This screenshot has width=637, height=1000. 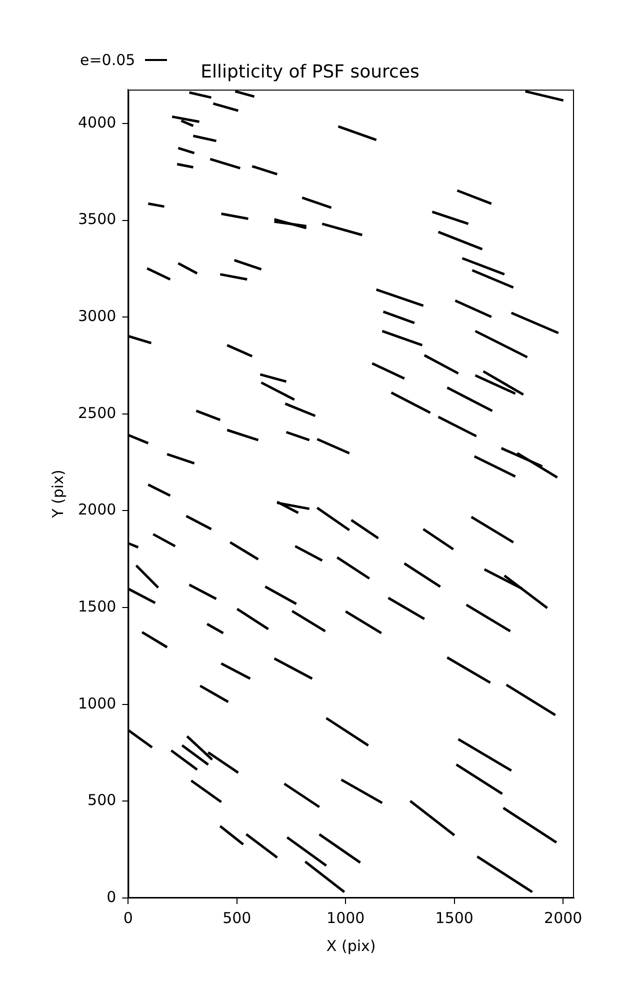 I want to click on text: e=0.05, so click(x=108, y=60).